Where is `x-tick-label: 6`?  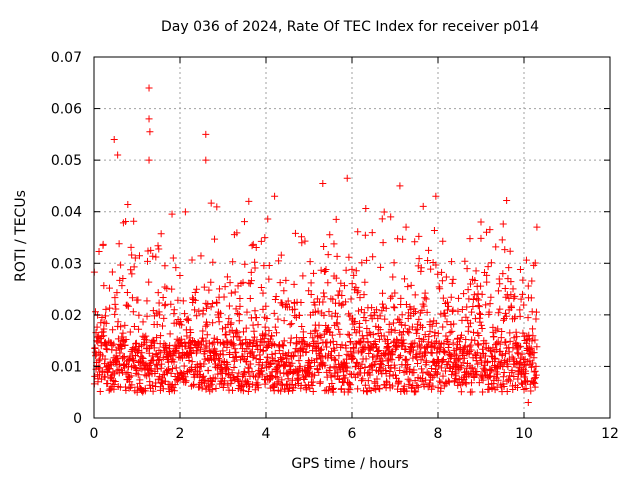 x-tick-label: 6 is located at coordinates (352, 434).